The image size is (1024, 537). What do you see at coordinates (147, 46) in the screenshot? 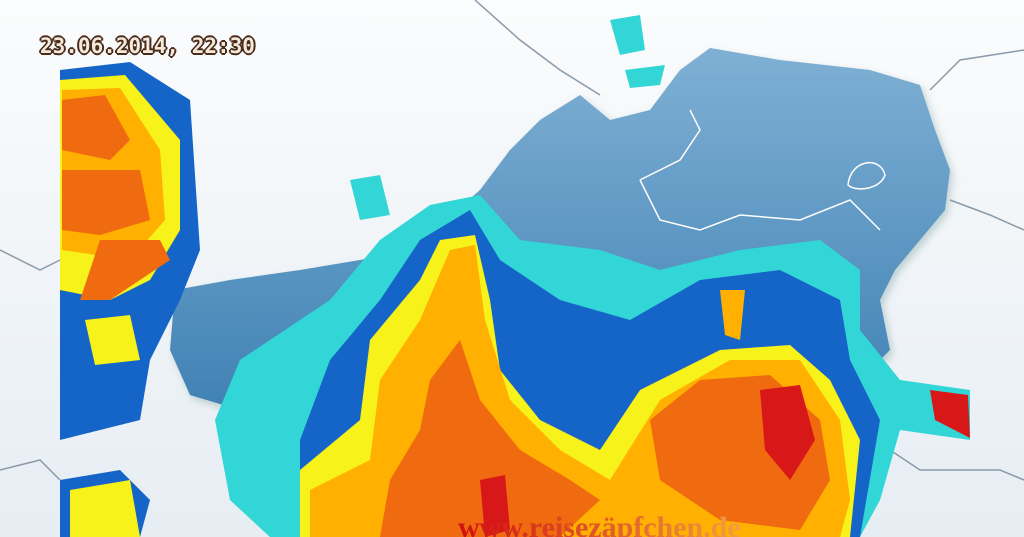
I see `timestamp: 23.06.2014, 22:30` at bounding box center [147, 46].